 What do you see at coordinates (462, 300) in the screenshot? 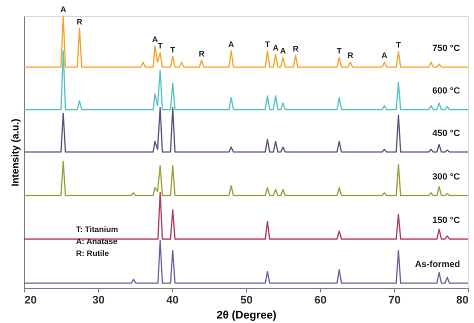
I see `x-tick-label: 80` at bounding box center [462, 300].